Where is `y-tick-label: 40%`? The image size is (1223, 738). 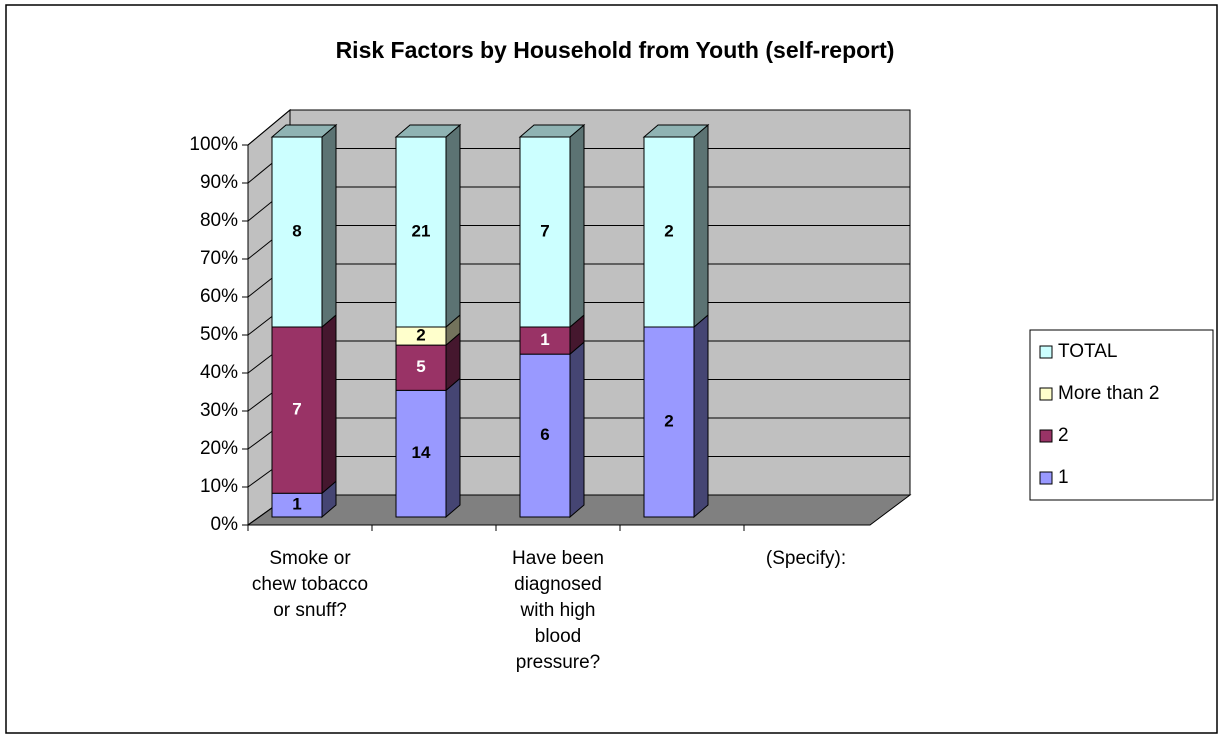
y-tick-label: 40% is located at coordinates (219, 372).